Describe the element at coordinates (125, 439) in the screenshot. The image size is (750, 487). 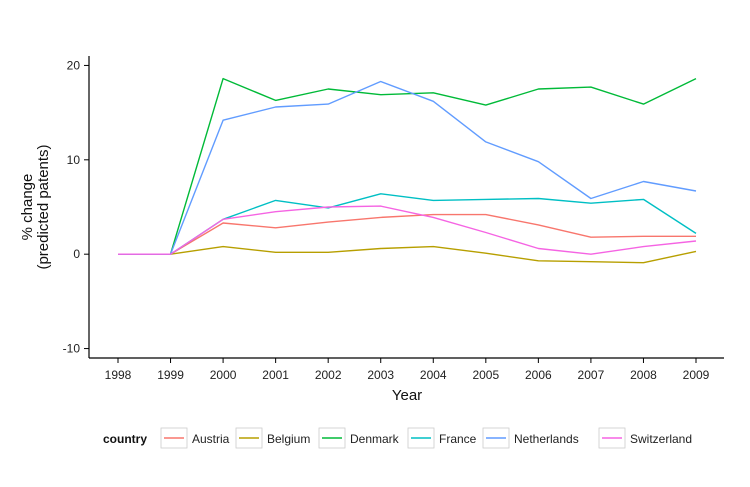
I see `legend-title: country` at that location.